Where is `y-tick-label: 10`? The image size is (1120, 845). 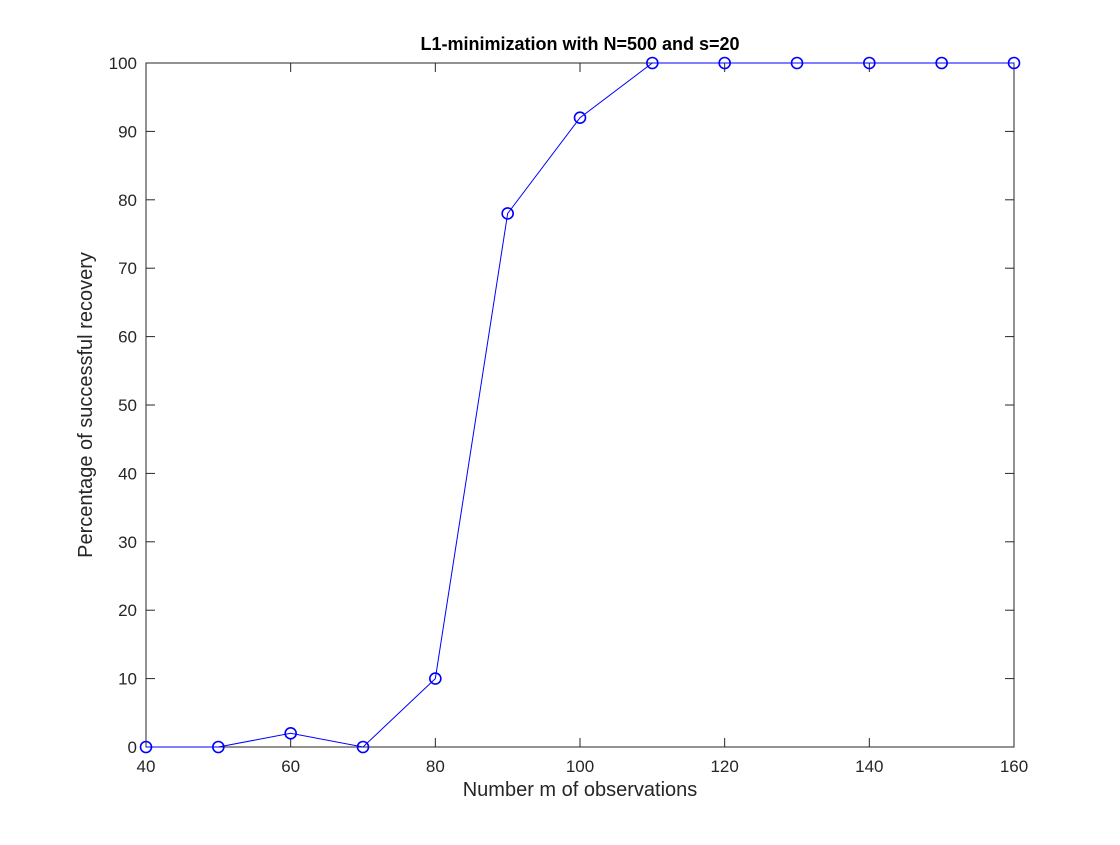
y-tick-label: 10 is located at coordinates (127, 679).